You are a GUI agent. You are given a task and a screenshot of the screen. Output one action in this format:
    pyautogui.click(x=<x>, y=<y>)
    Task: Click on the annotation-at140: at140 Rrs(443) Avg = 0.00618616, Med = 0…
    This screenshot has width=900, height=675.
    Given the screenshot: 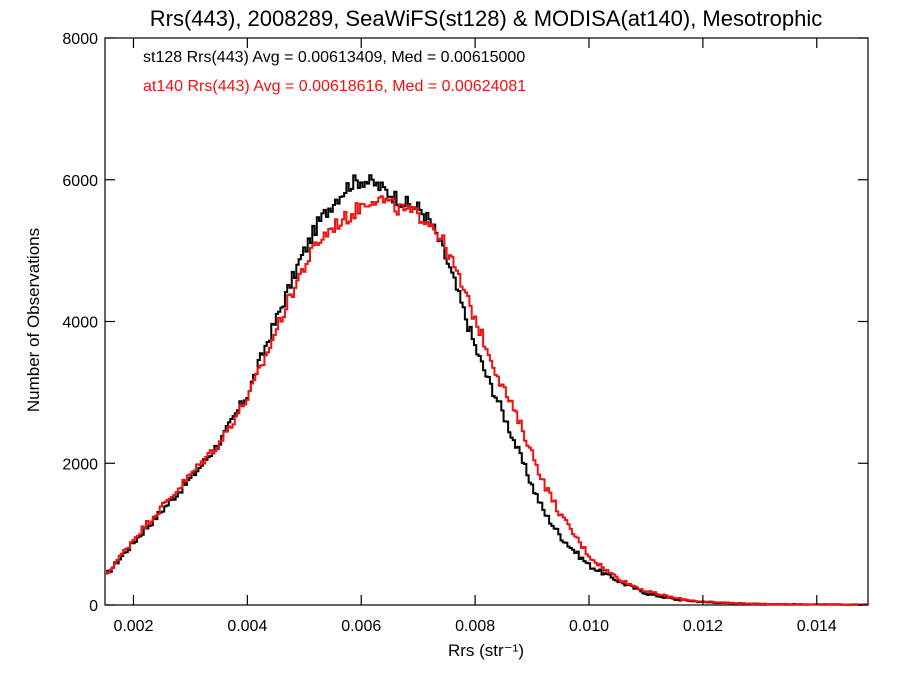 What is the action you would take?
    pyautogui.click(x=334, y=86)
    